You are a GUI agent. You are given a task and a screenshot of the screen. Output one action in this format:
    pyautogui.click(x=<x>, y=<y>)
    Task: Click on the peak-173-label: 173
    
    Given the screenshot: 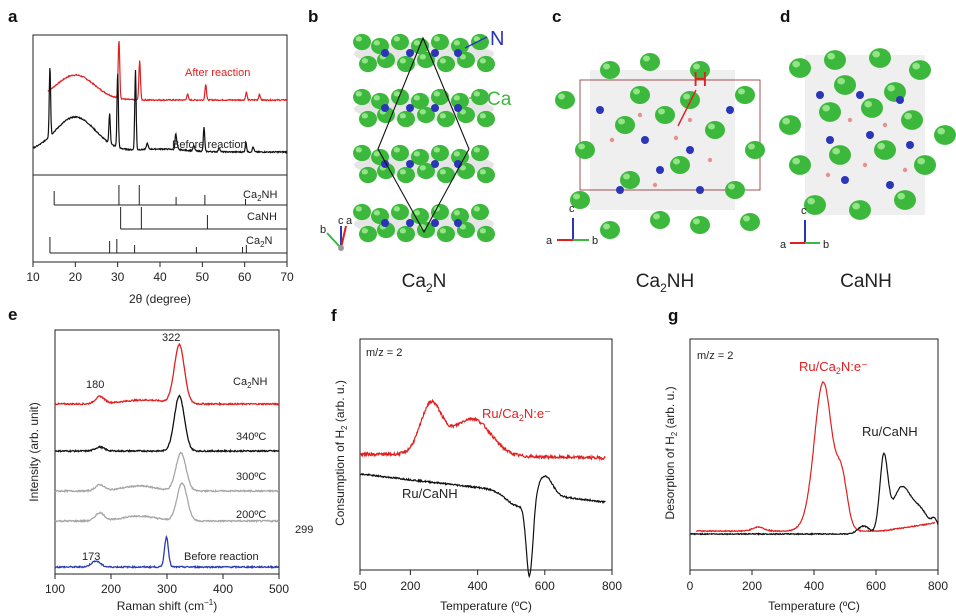 What is the action you would take?
    pyautogui.click(x=91, y=557)
    